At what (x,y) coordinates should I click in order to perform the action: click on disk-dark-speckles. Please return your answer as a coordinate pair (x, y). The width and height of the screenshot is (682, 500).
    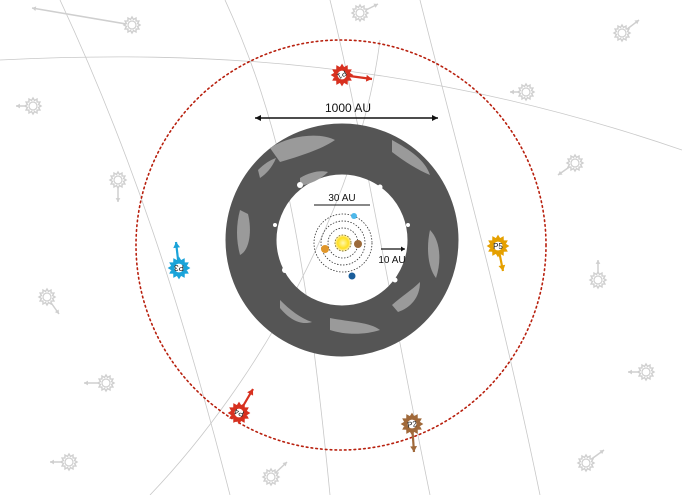
    Looking at the image, I should click on (341, 240).